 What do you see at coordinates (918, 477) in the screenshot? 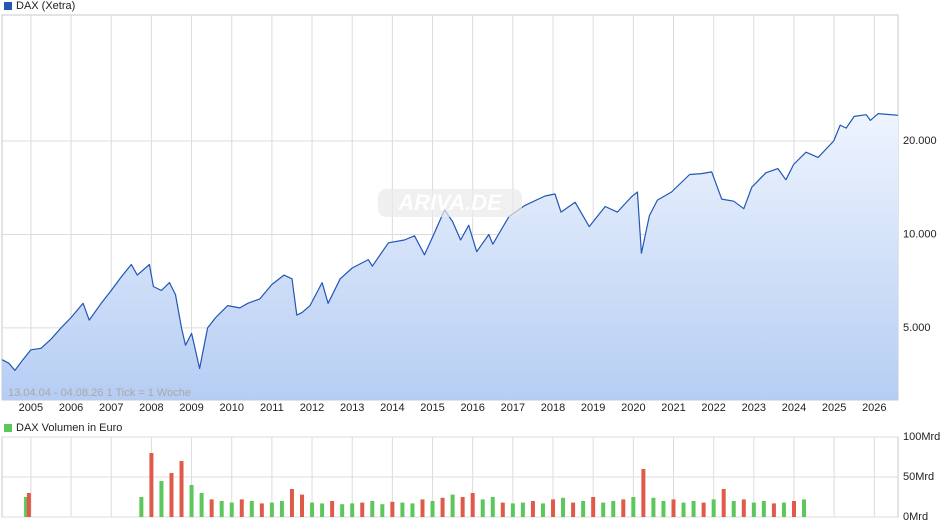
I see `y-tick-label: 50Mrd` at bounding box center [918, 477].